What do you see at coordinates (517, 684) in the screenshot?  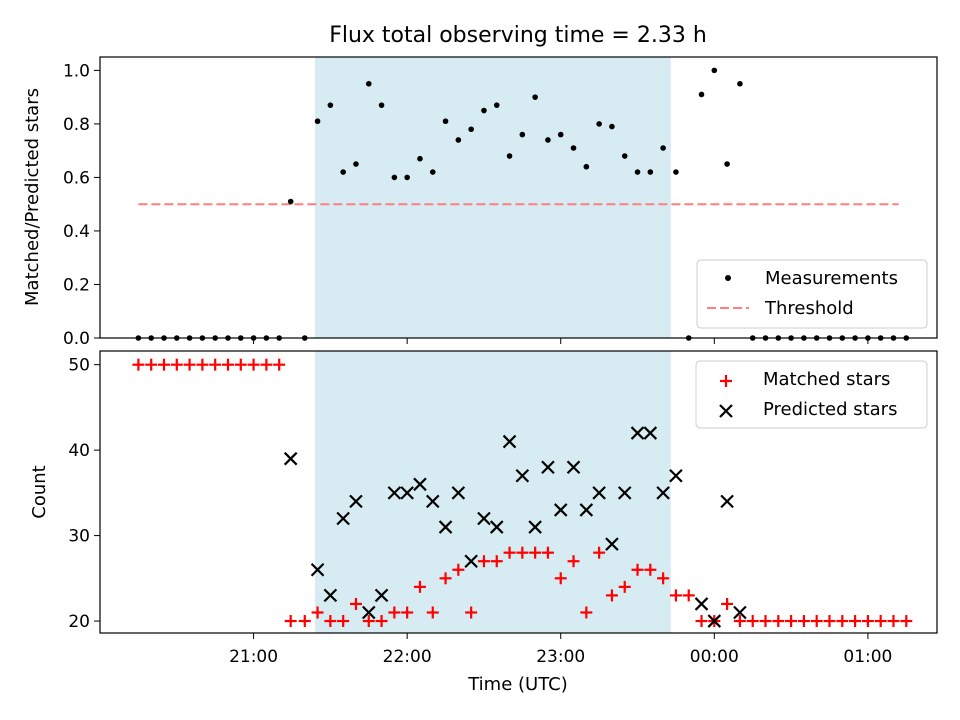 I see `x-axis-label: Time (UTC)` at bounding box center [517, 684].